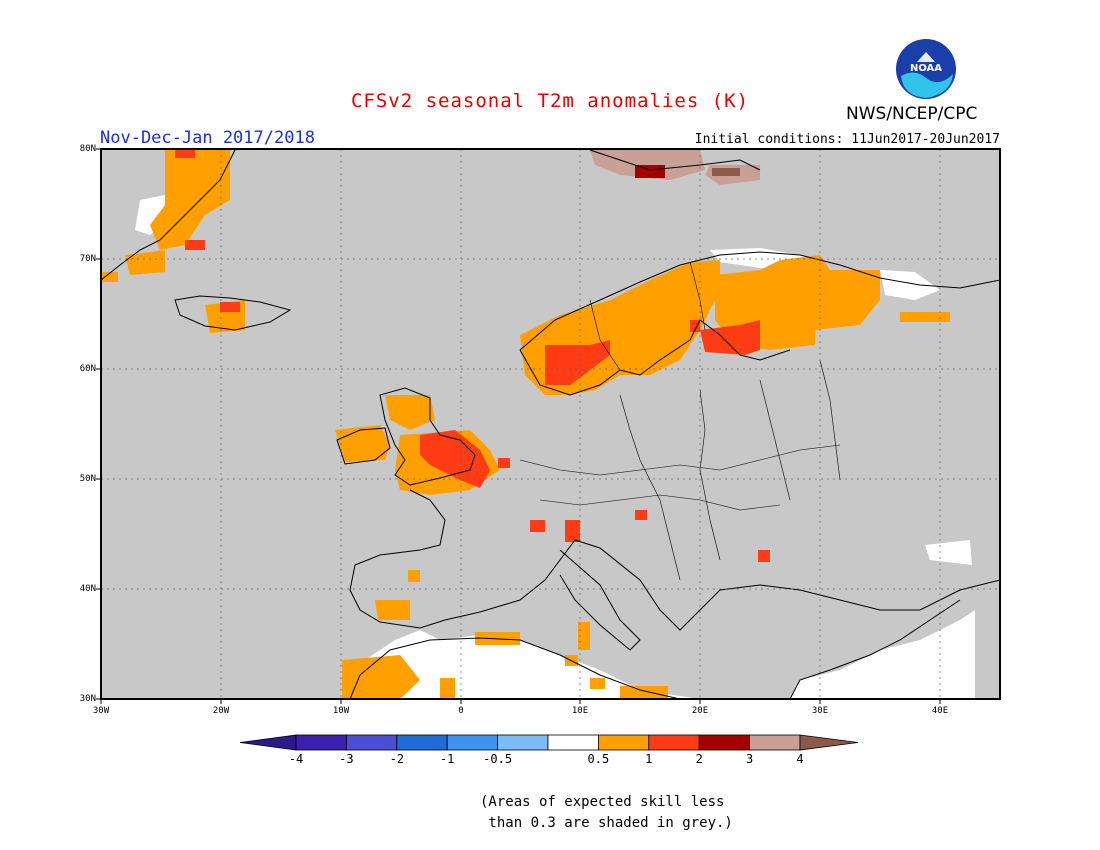  What do you see at coordinates (820, 711) in the screenshot?
I see `lon-label: 30E` at bounding box center [820, 711].